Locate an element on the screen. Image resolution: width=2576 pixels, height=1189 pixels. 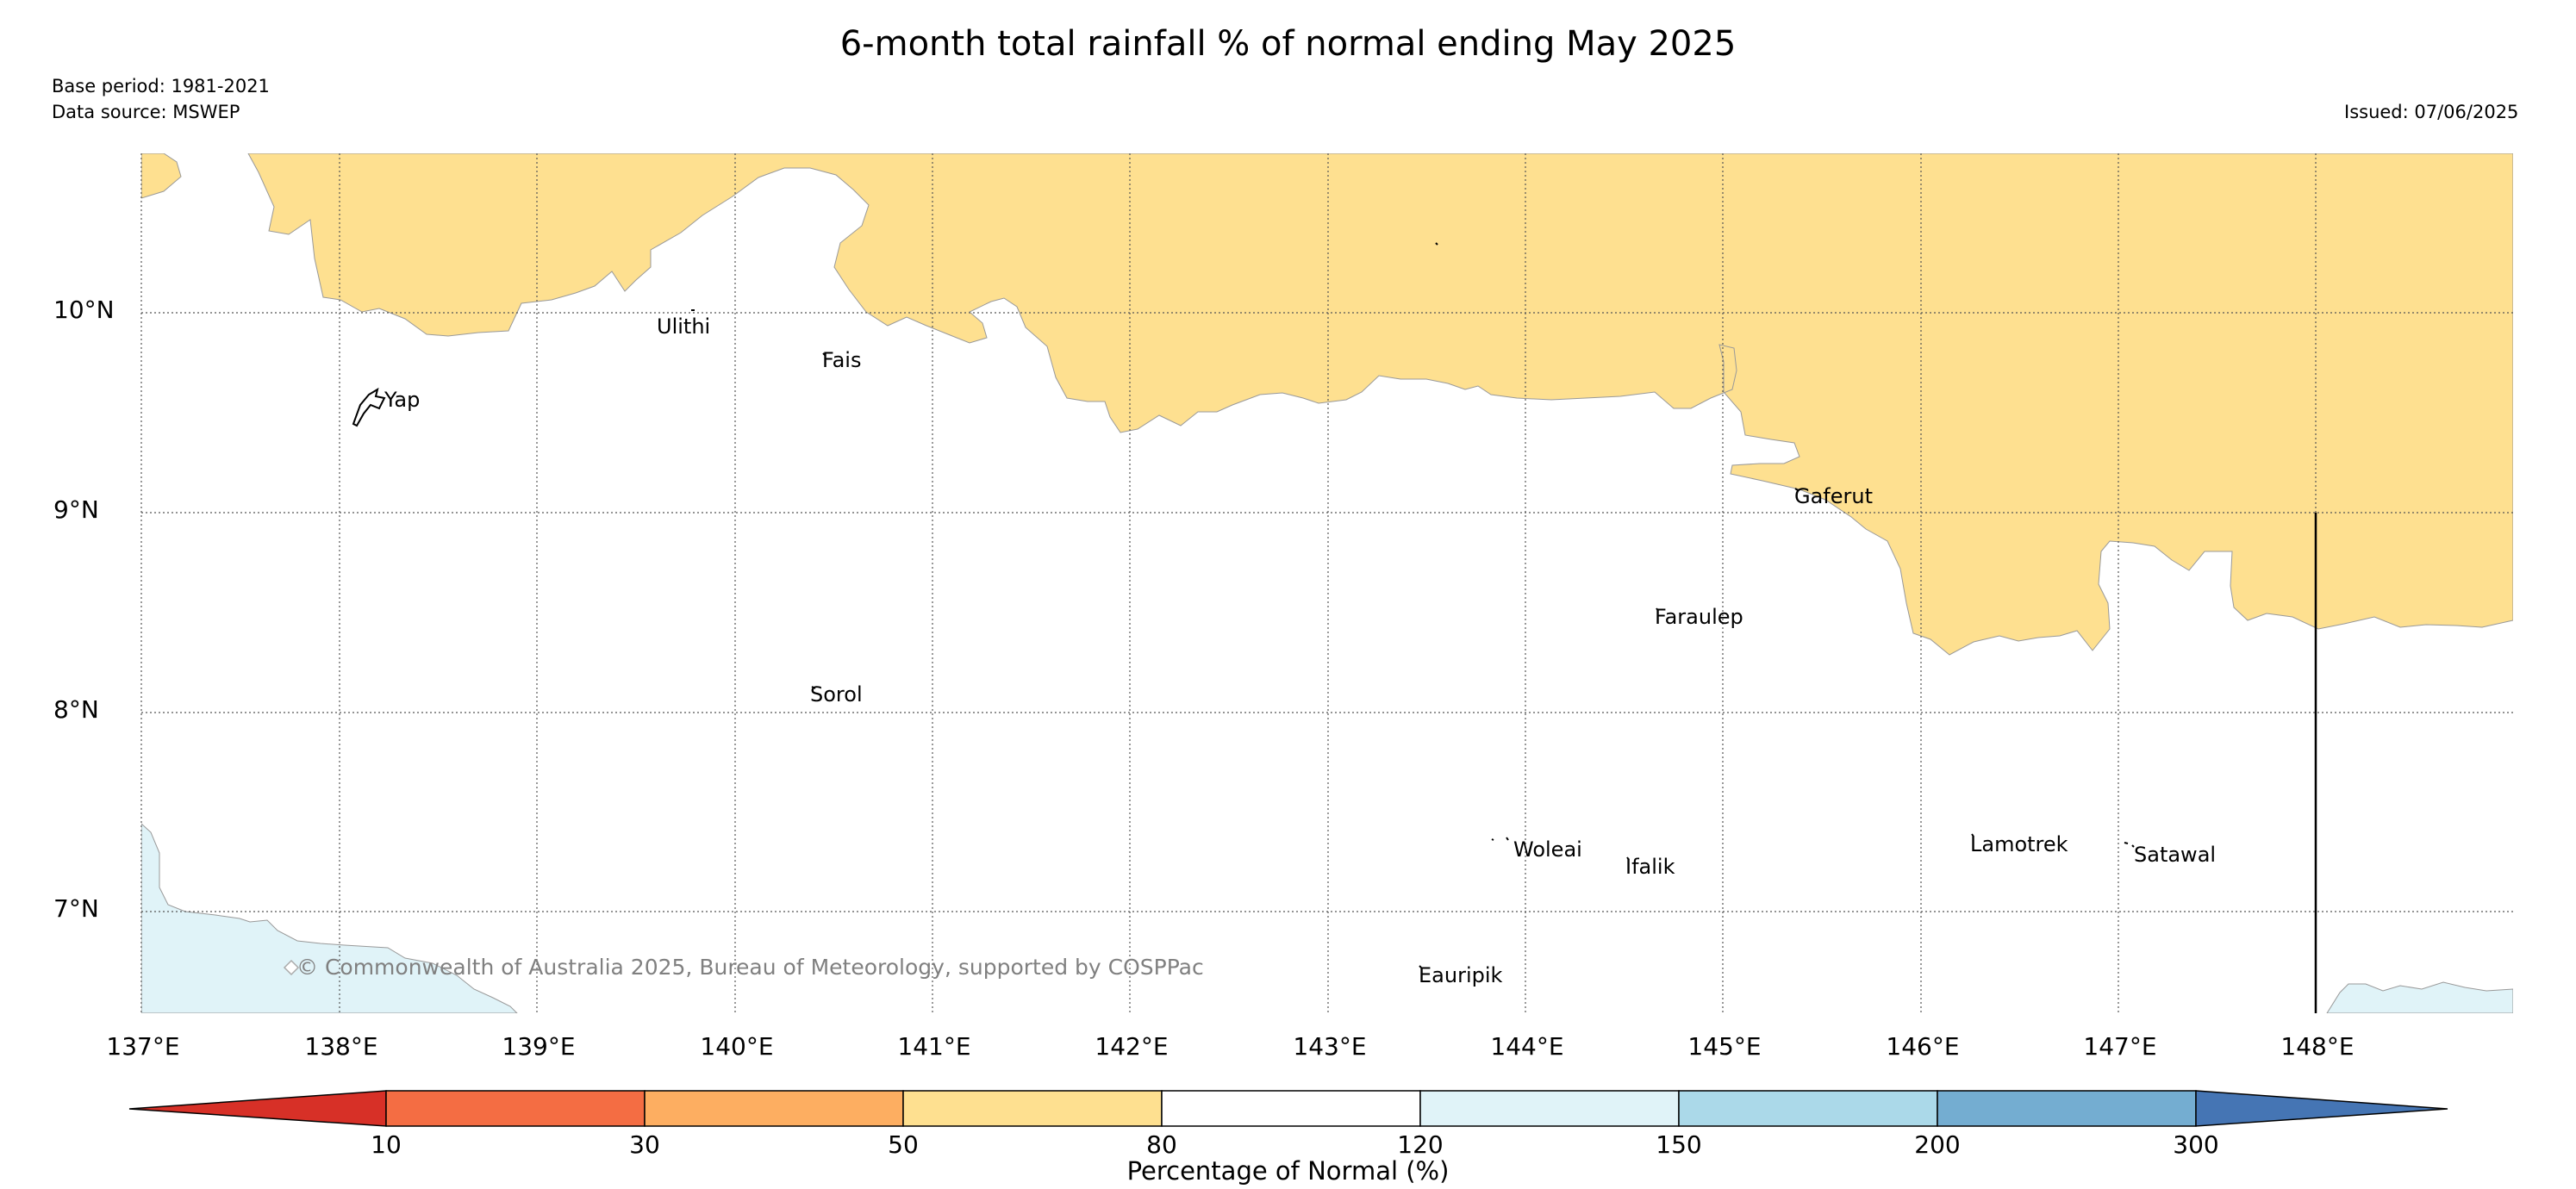
colorbar is located at coordinates (1288, 1108).